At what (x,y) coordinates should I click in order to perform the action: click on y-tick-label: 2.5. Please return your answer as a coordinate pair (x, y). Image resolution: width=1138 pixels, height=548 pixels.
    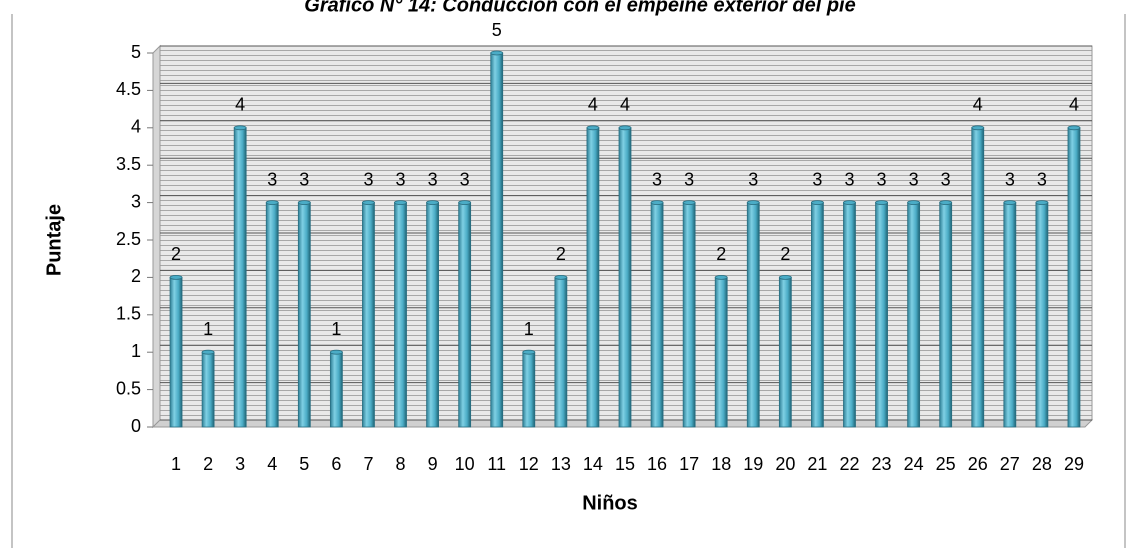
    Looking at the image, I should click on (128, 239).